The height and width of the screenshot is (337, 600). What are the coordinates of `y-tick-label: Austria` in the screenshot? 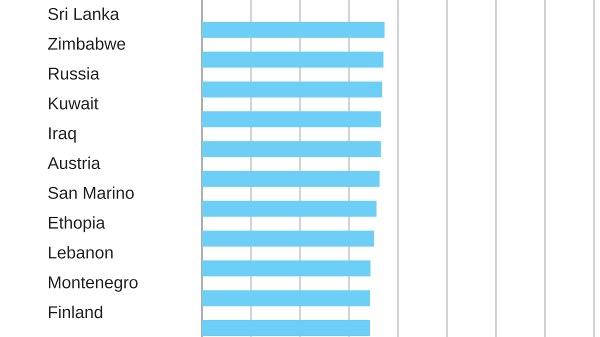 It's located at (74, 163).